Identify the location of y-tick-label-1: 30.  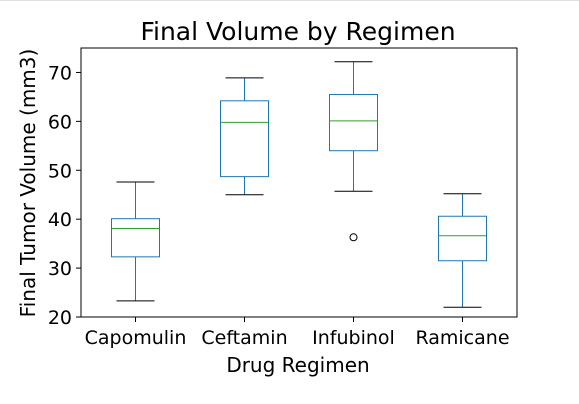
(60, 269).